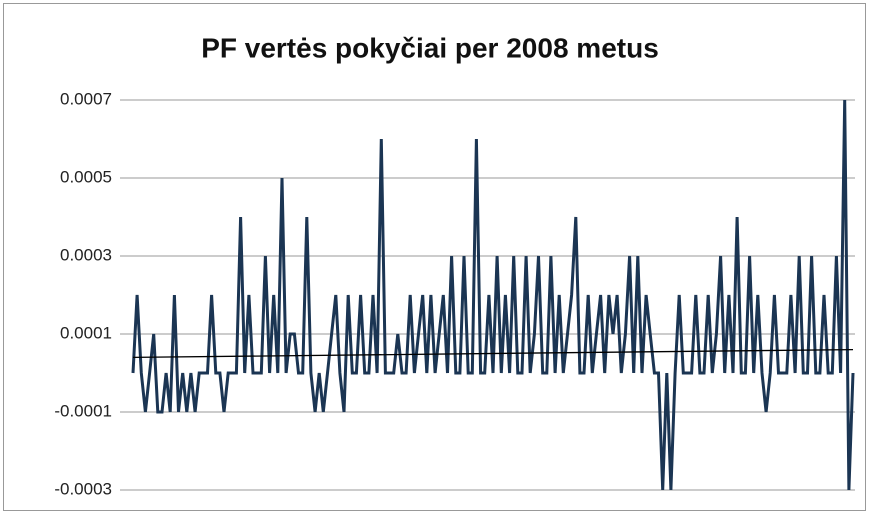 The image size is (869, 519). What do you see at coordinates (83, 488) in the screenshot?
I see `y-tick-label: -0.0003` at bounding box center [83, 488].